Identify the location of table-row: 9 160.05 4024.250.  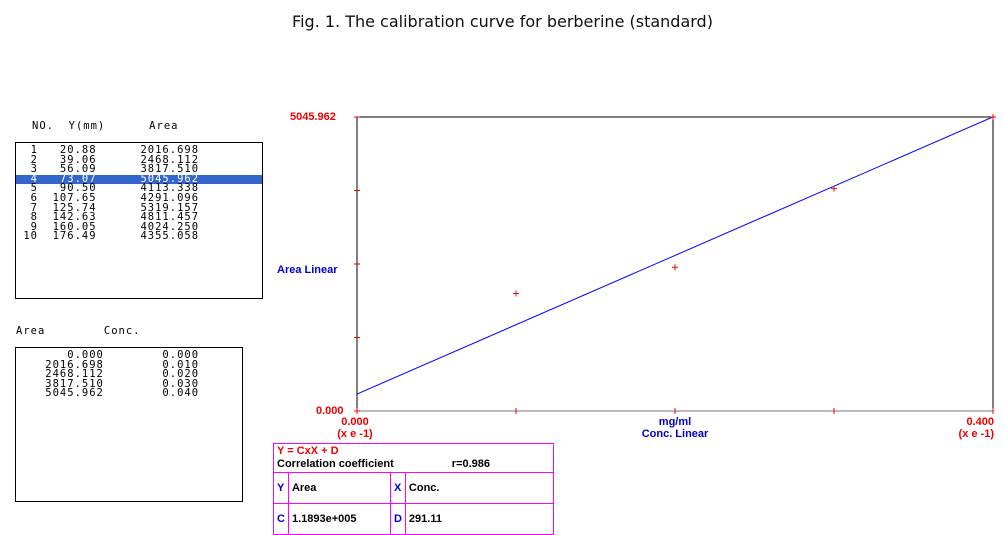
(108, 226).